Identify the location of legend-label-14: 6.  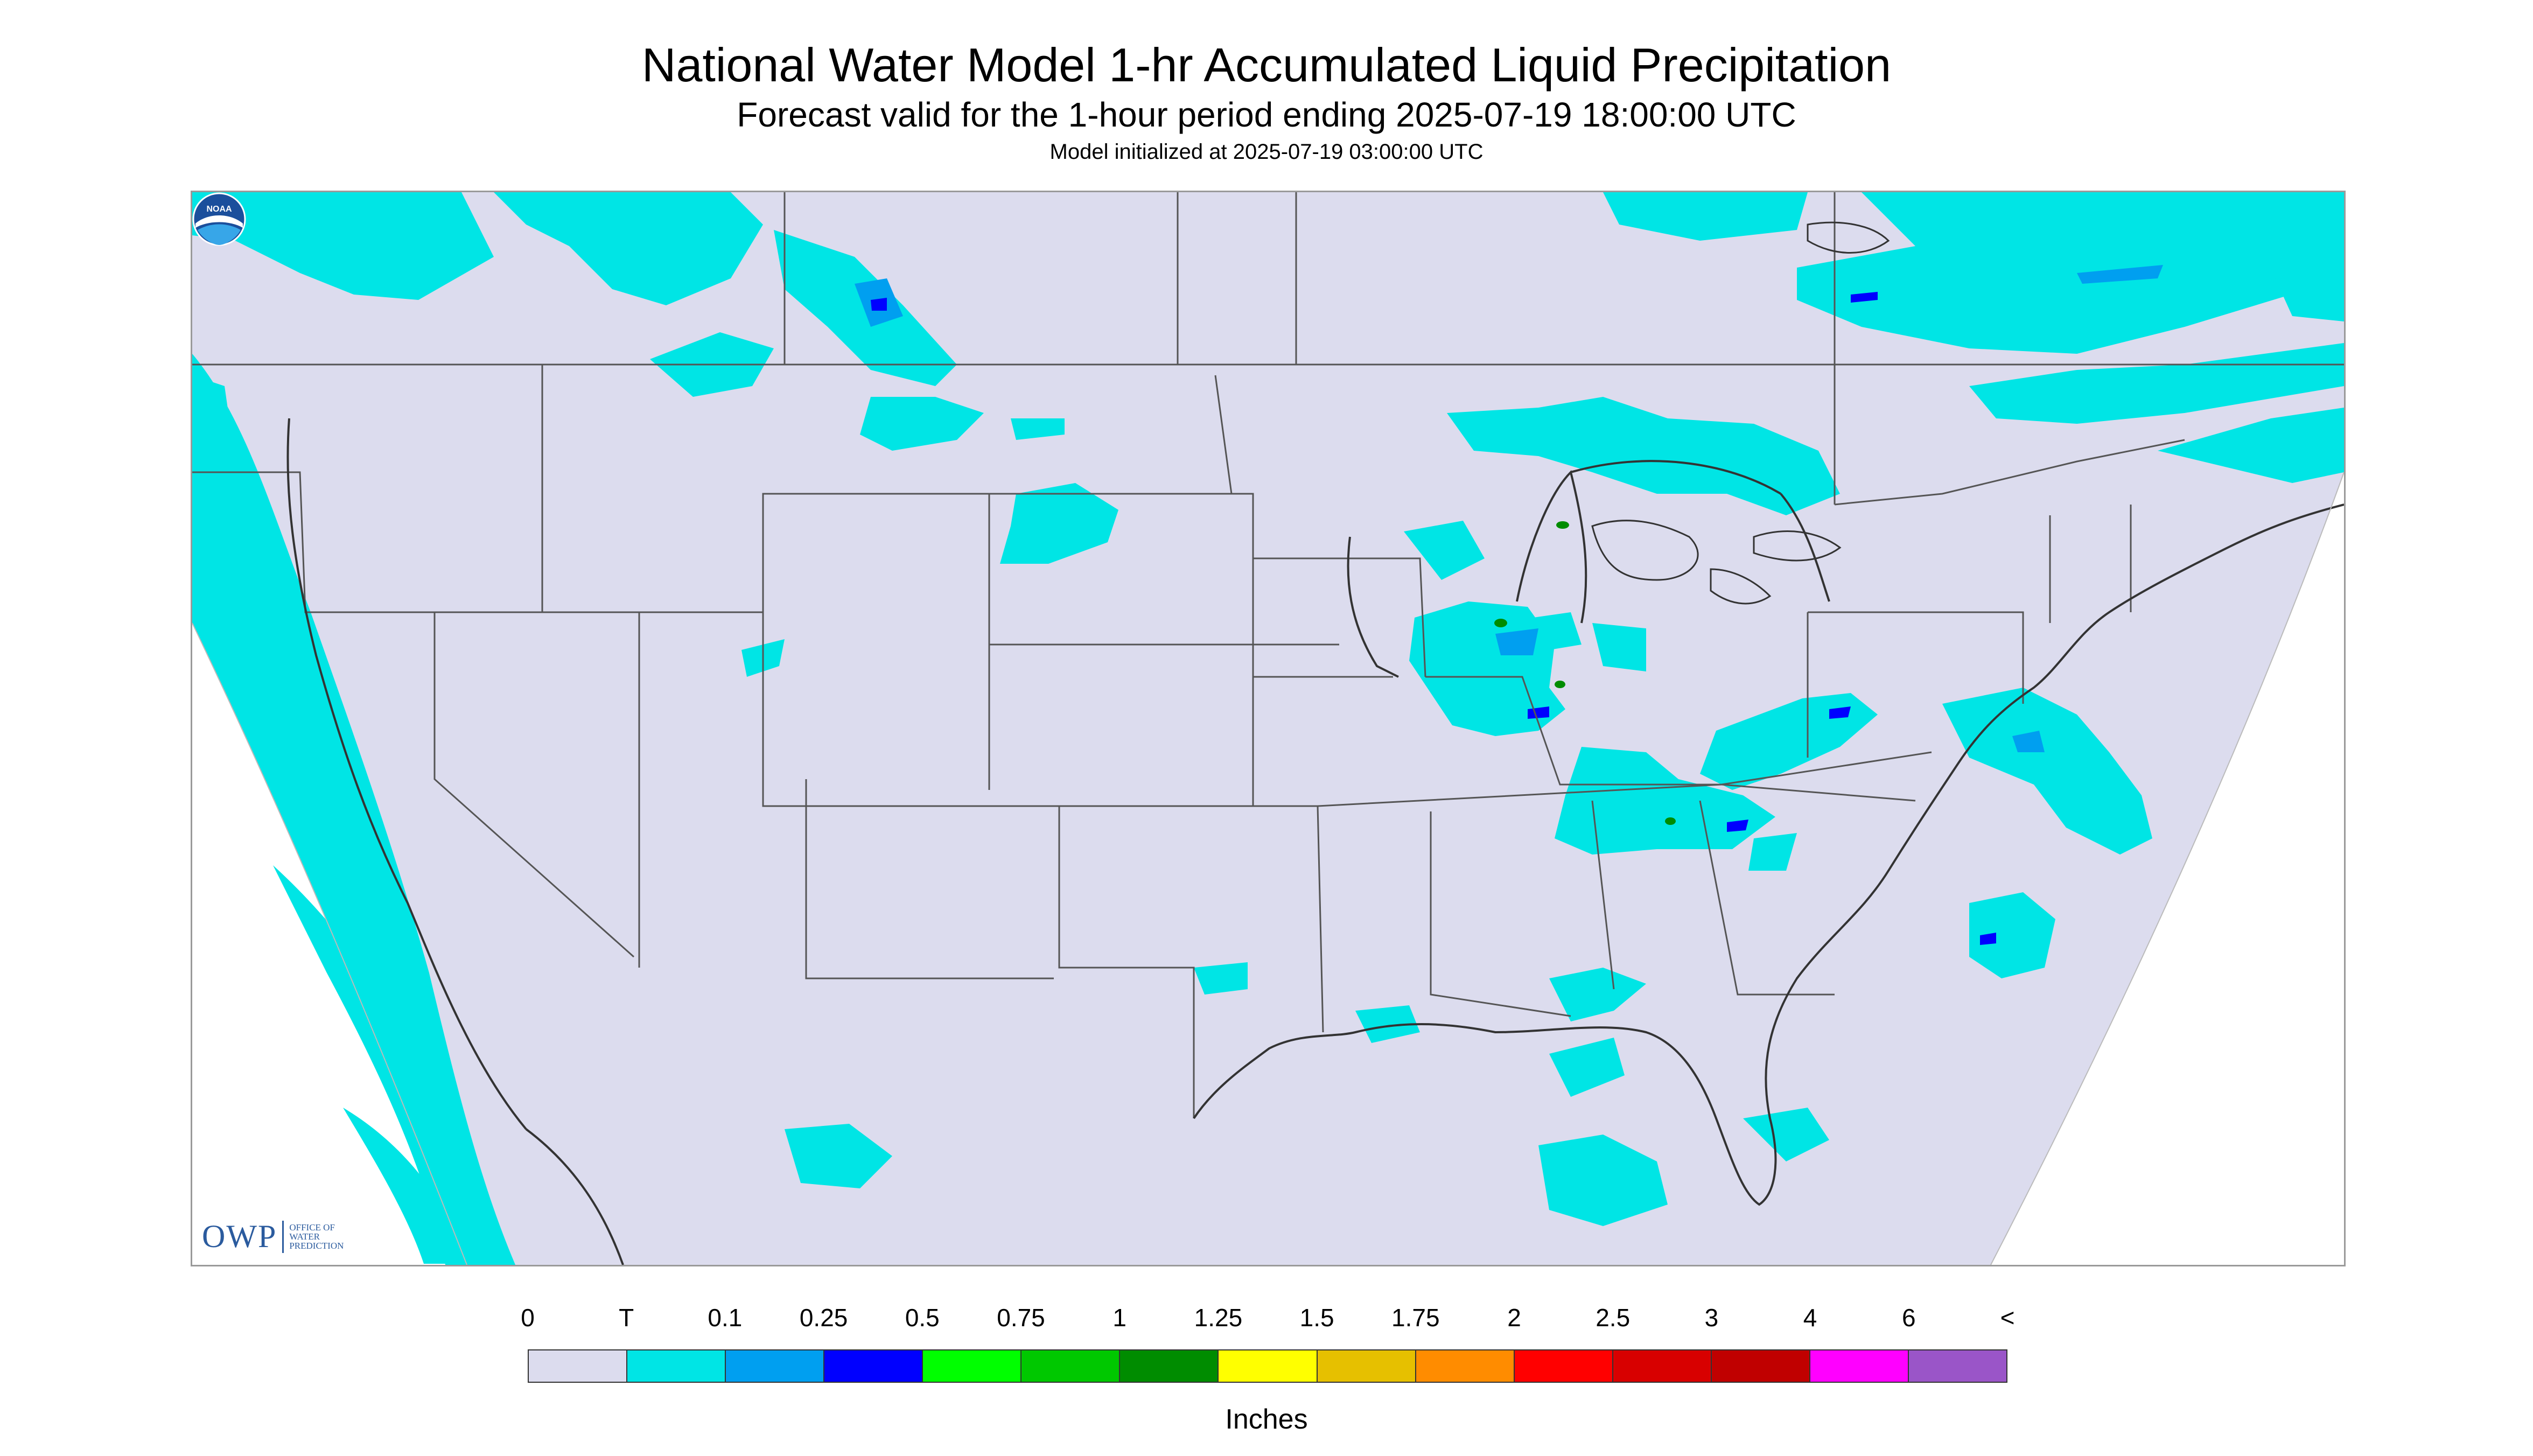
(1909, 1318).